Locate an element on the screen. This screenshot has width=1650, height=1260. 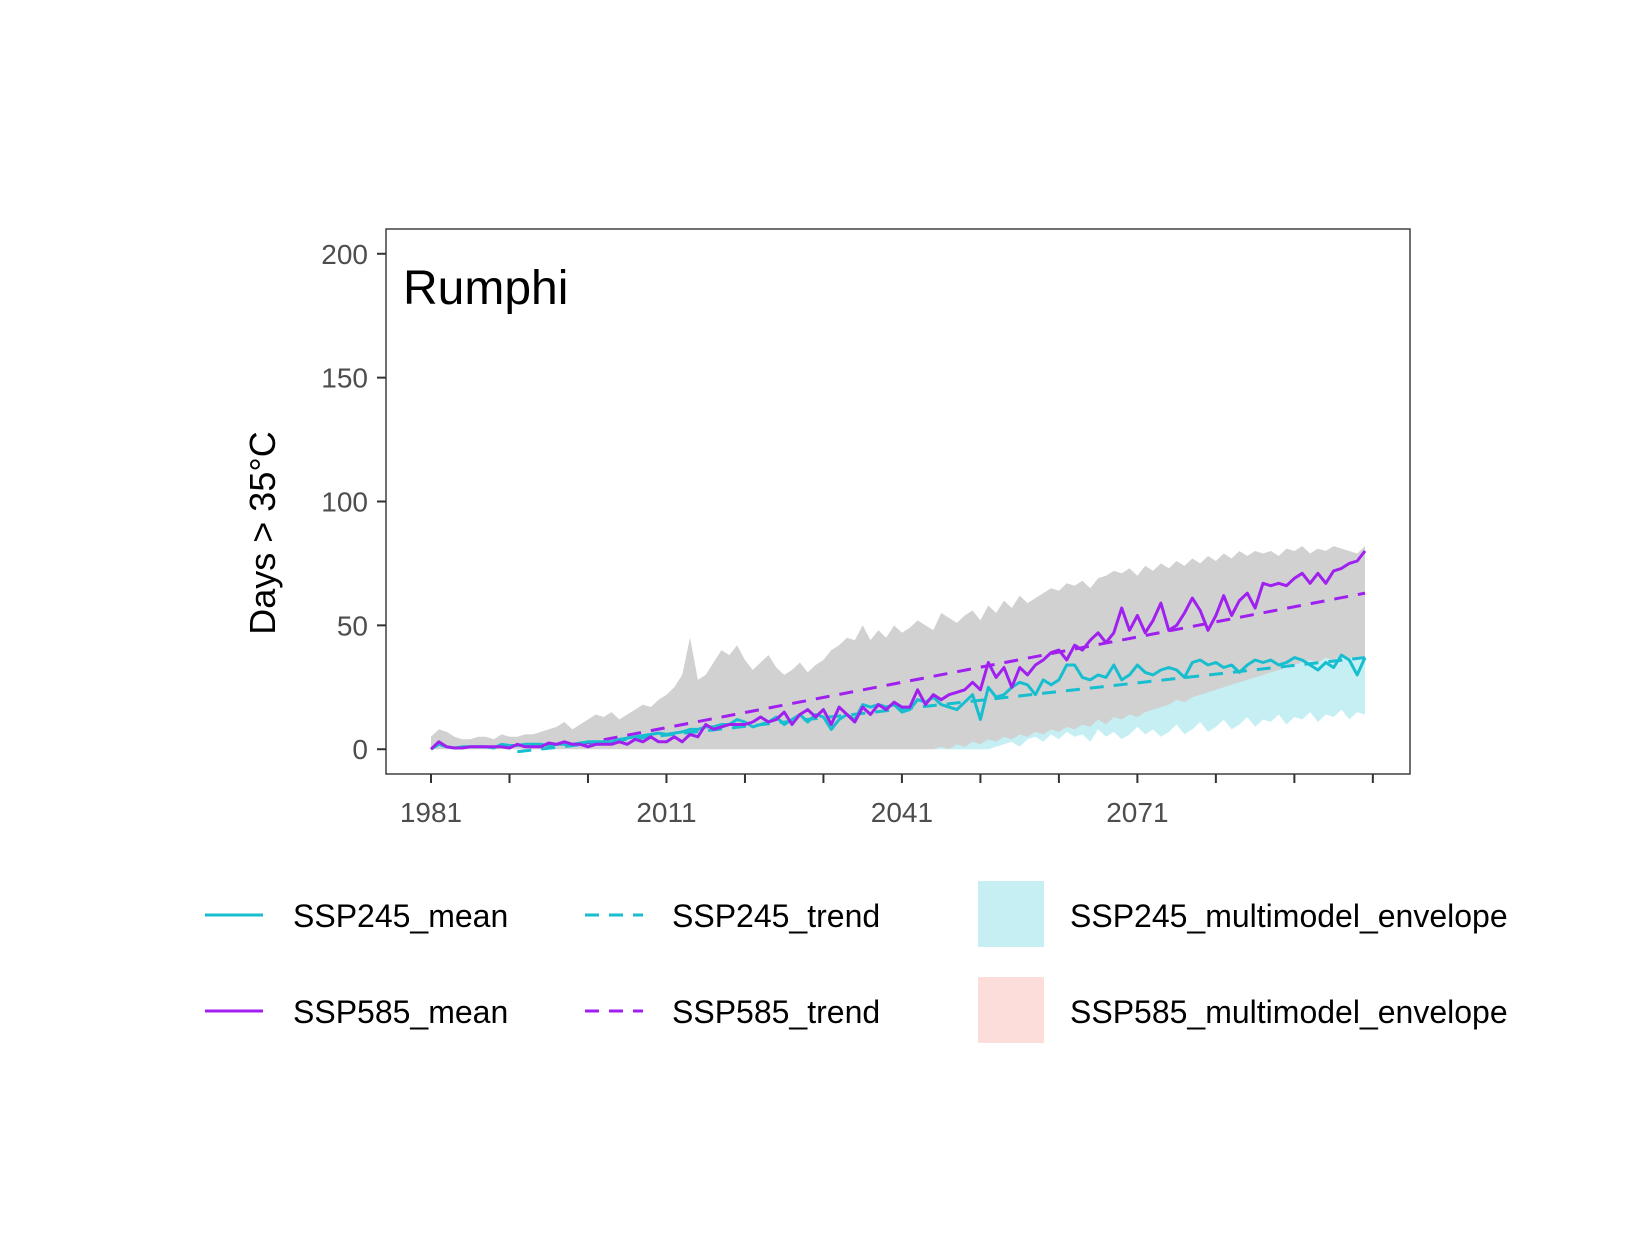
y-axis: 0 50 100 150 200 is located at coordinates (353, 502).